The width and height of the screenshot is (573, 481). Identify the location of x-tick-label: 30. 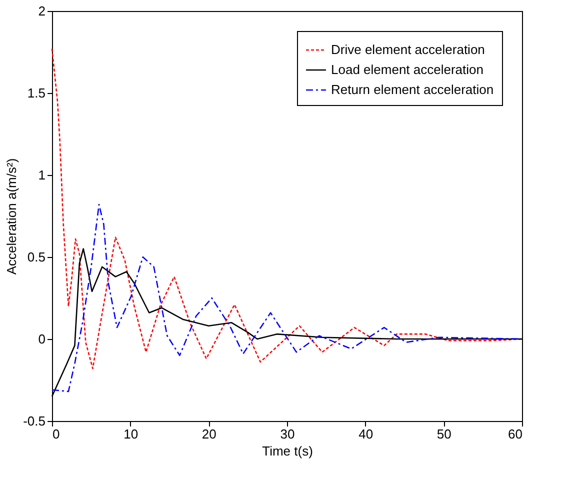
(287, 434).